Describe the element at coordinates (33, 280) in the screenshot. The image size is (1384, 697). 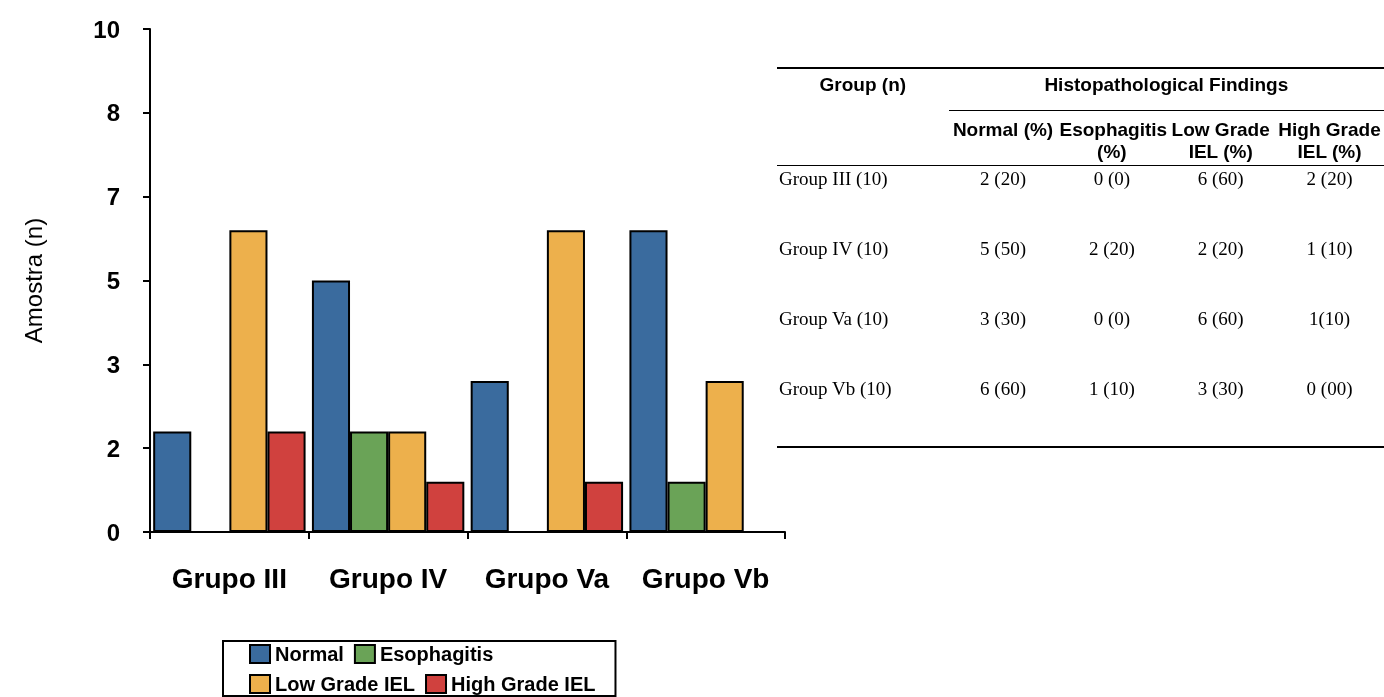
I see `y-axis-title: Amostra (n)` at that location.